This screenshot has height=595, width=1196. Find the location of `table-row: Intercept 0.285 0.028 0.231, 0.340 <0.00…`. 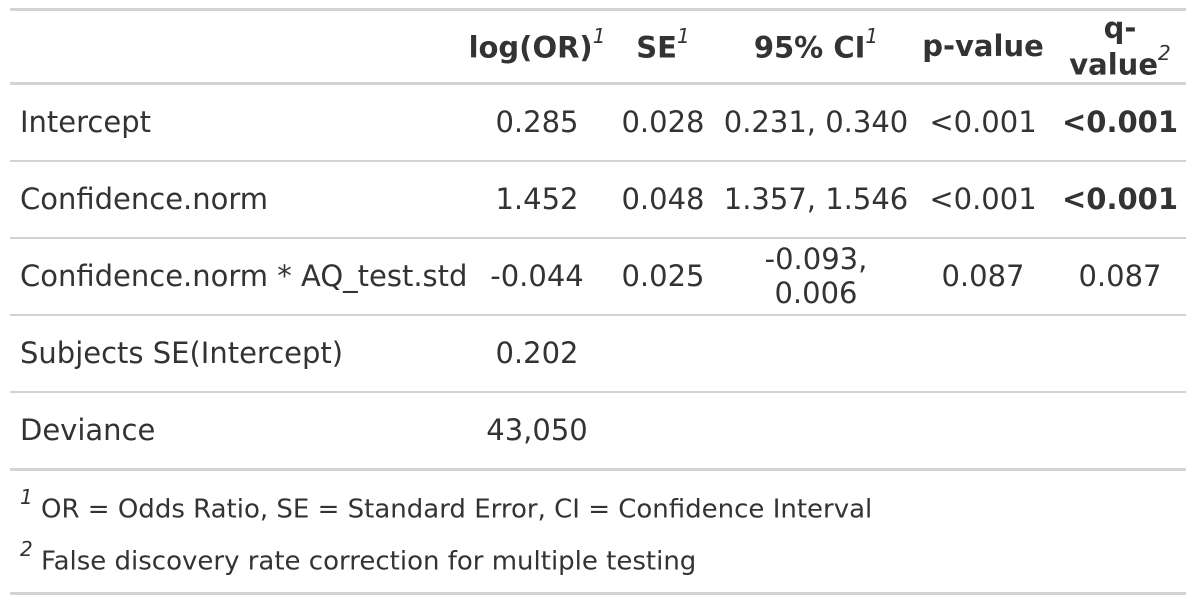

table-row: Intercept 0.285 0.028 0.231, 0.340 <0.00… is located at coordinates (598, 122).